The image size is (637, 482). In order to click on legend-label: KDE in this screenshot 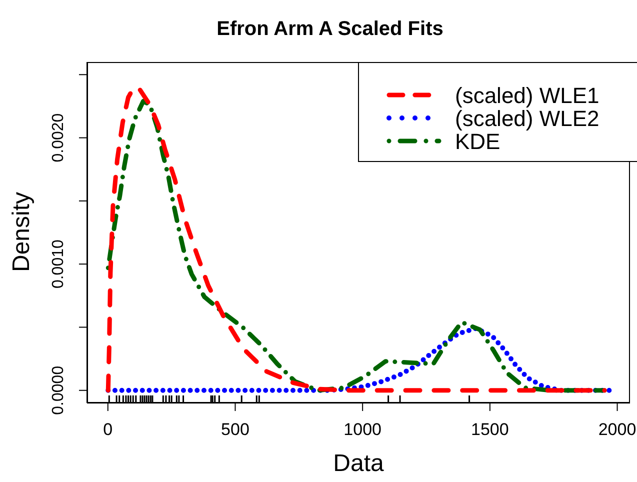, I will do `click(477, 141)`.